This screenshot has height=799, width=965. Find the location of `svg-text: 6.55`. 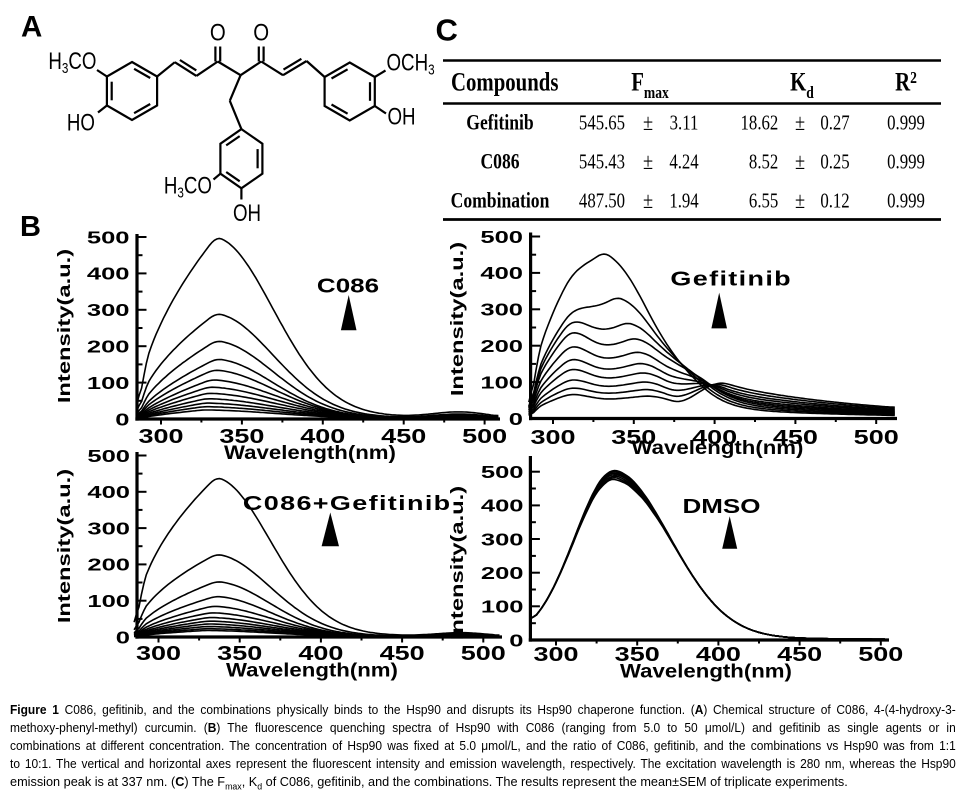

svg-text: 6.55 is located at coordinates (763, 201).